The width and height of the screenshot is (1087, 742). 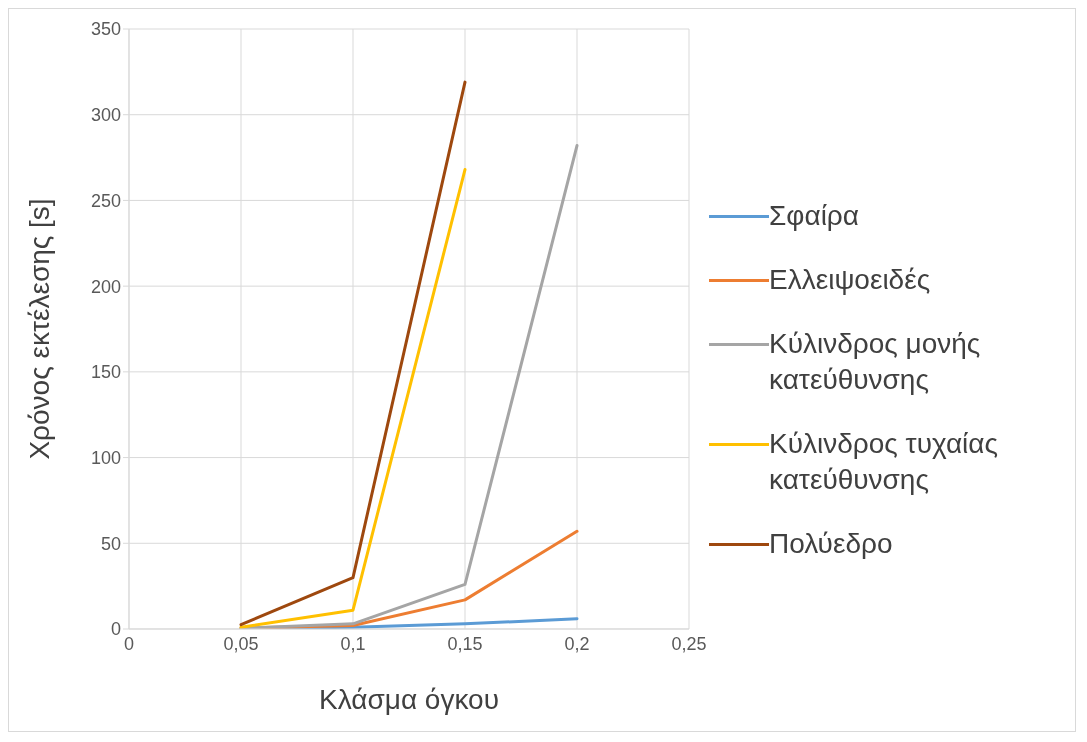 I want to click on y-tick-label: 0, so click(x=115, y=629).